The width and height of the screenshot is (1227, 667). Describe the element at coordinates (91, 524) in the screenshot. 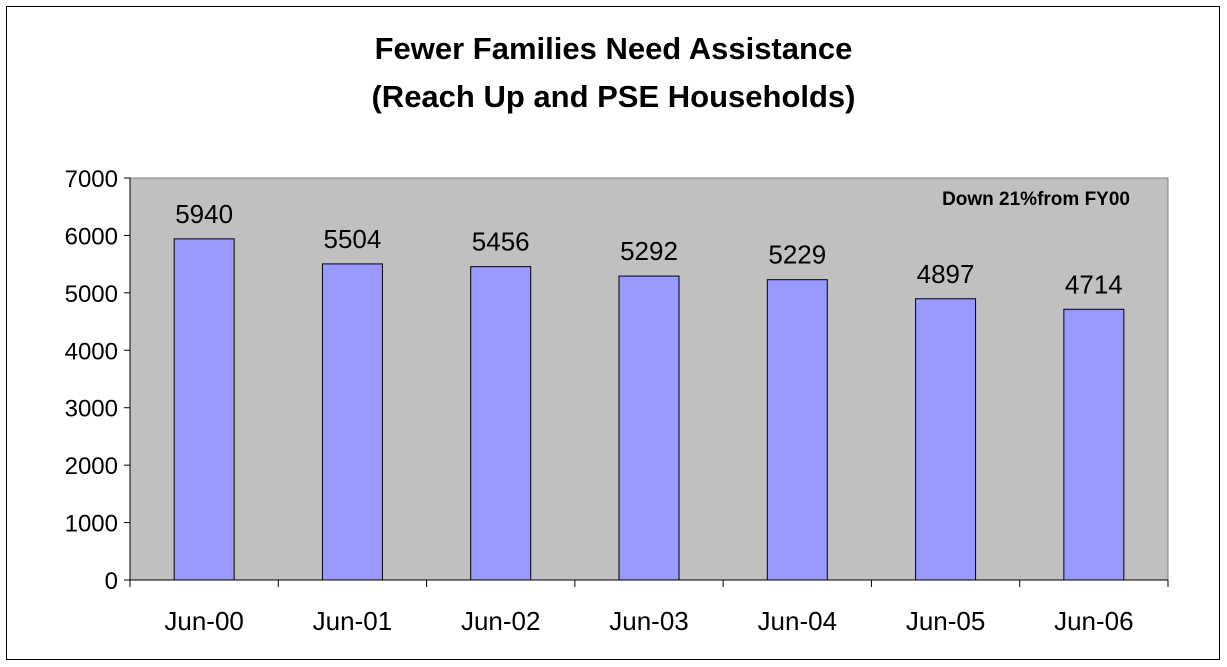

I see `y-tick-label: 1000` at that location.